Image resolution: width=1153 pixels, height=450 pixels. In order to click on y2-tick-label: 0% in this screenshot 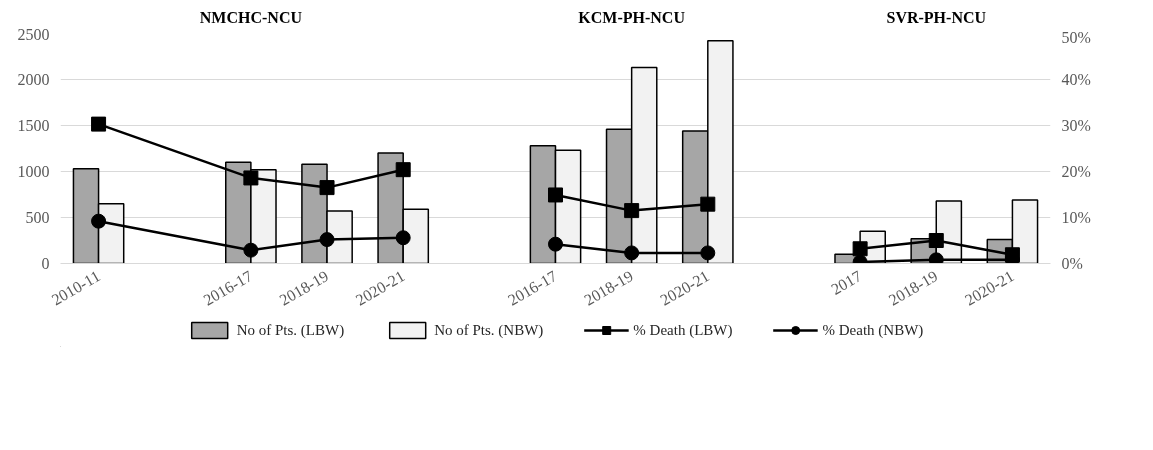, I will do `click(1072, 263)`.